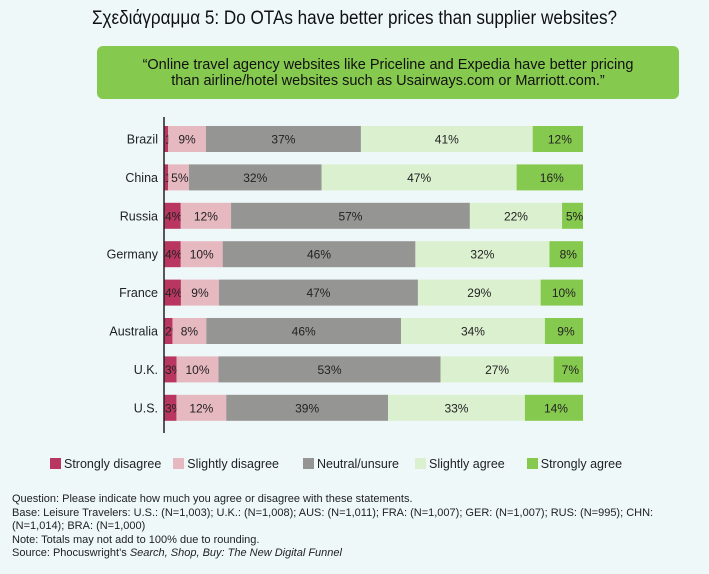 This screenshot has width=709, height=574. What do you see at coordinates (233, 464) in the screenshot?
I see `legend-label: Slightly disagree` at bounding box center [233, 464].